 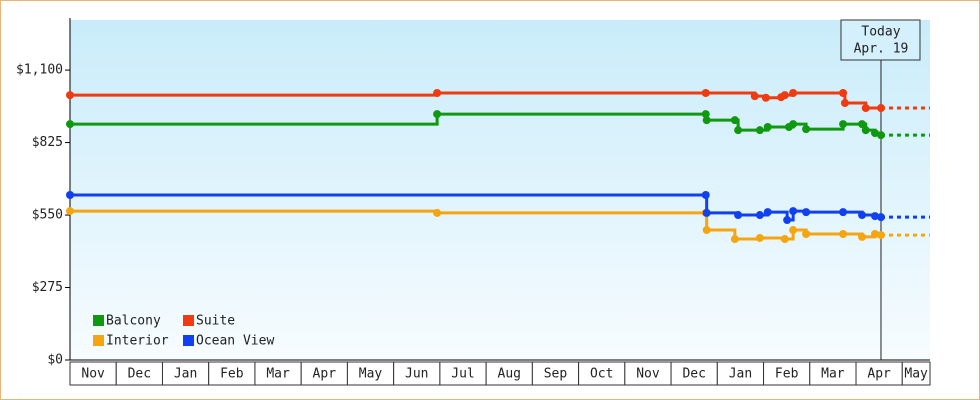 What do you see at coordinates (47, 142) in the screenshot?
I see `y-tick-label: $825` at bounding box center [47, 142].